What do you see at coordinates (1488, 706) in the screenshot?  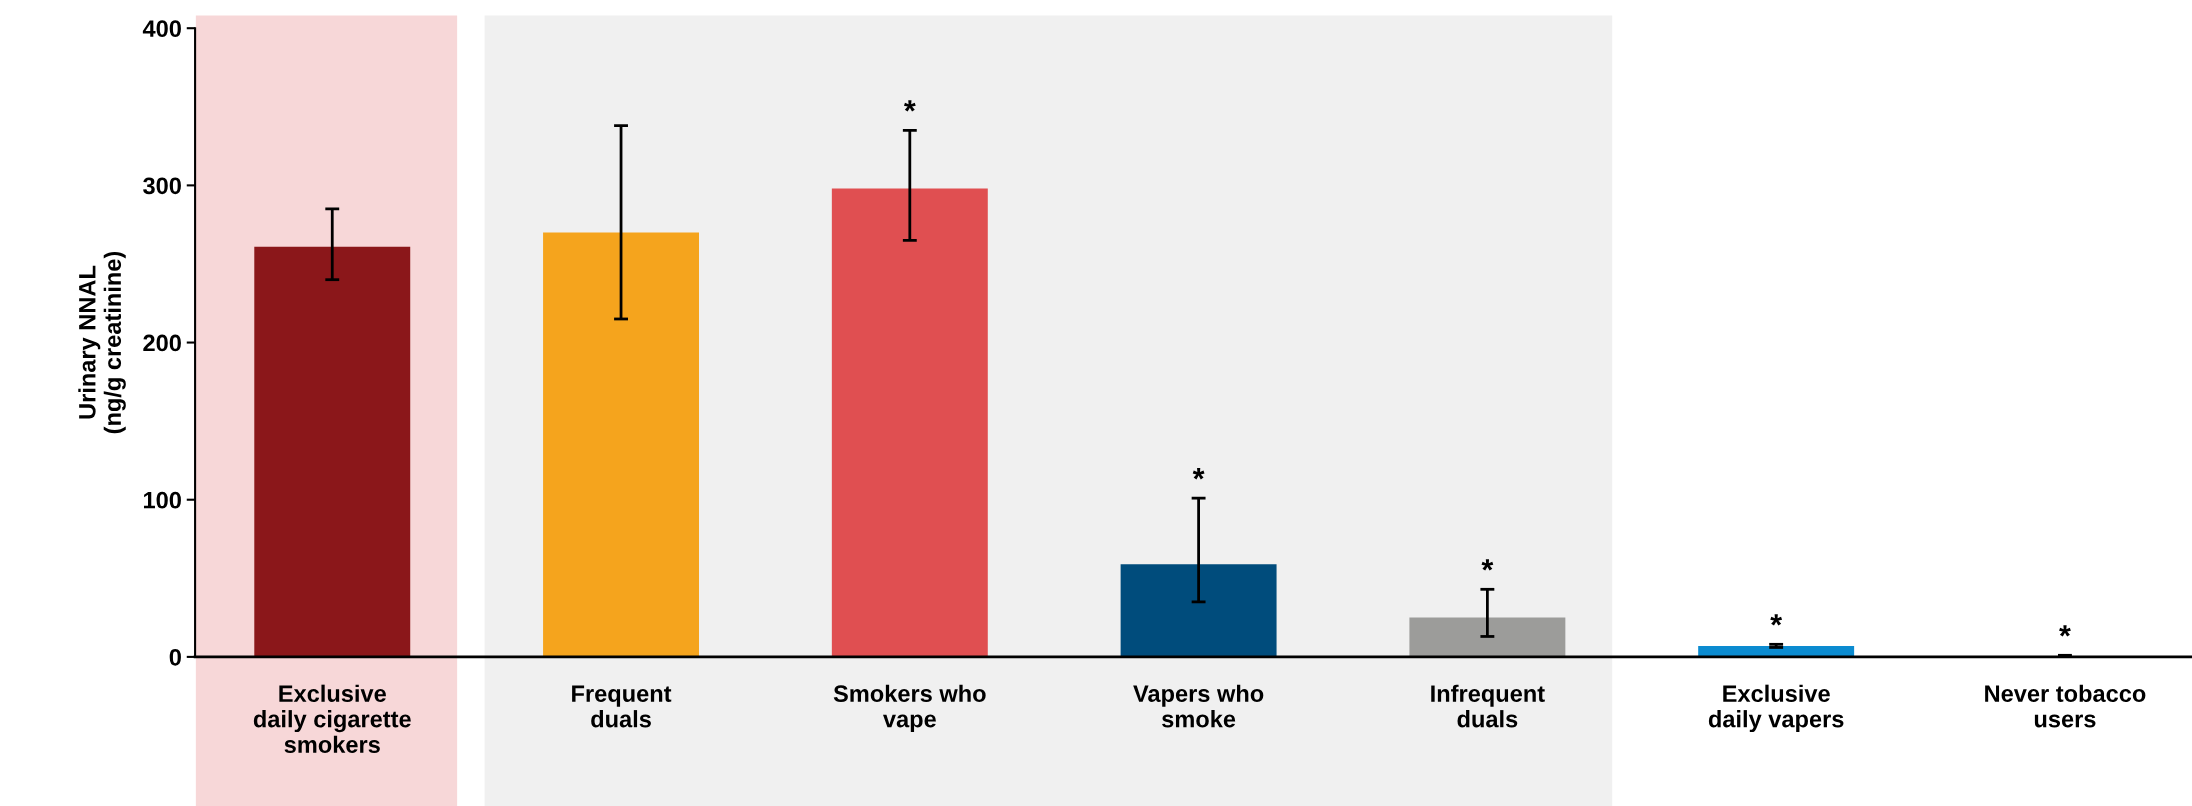 I see `x-tick-label: Infrequent duals` at bounding box center [1488, 706].